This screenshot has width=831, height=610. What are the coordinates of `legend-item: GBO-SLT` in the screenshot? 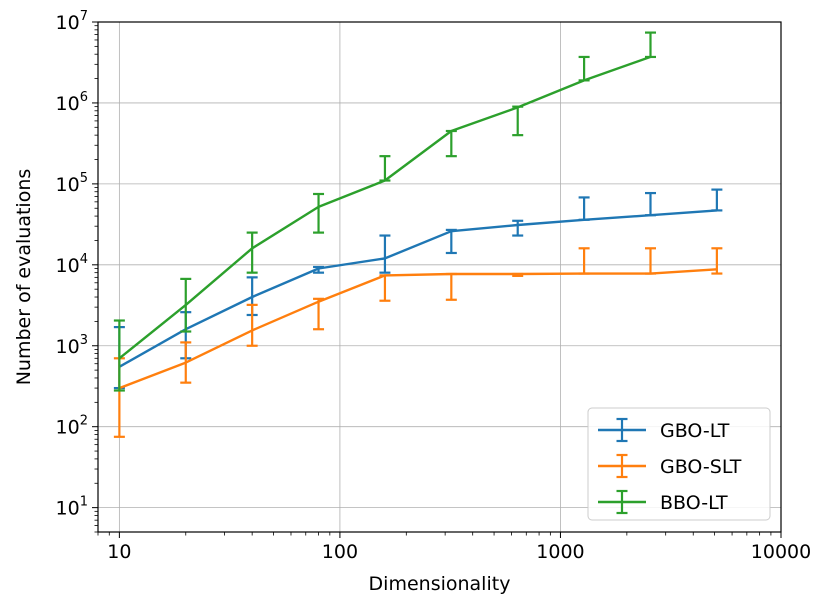 It's located at (670, 466).